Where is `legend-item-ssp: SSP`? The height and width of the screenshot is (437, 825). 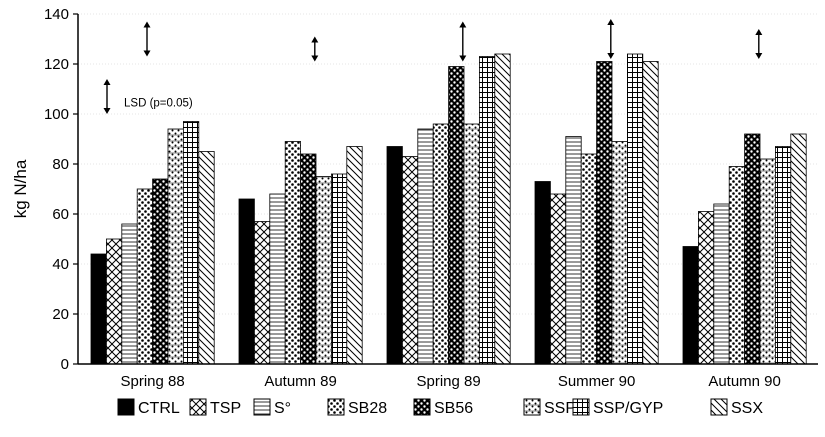
legend-item-ssp: SSP is located at coordinates (549, 407).